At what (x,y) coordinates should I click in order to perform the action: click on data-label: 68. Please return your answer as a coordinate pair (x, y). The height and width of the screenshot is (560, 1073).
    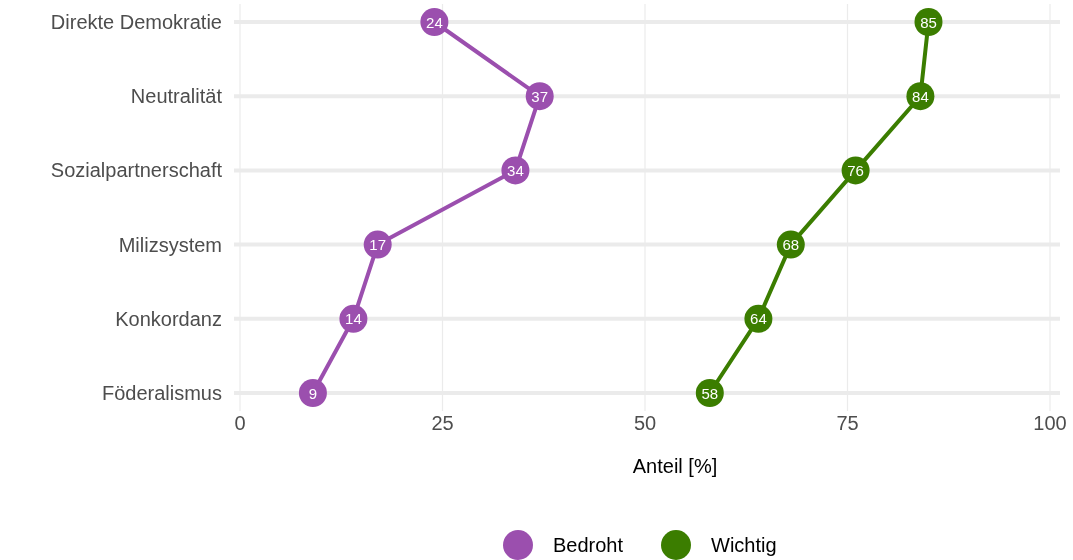
    Looking at the image, I should click on (791, 245).